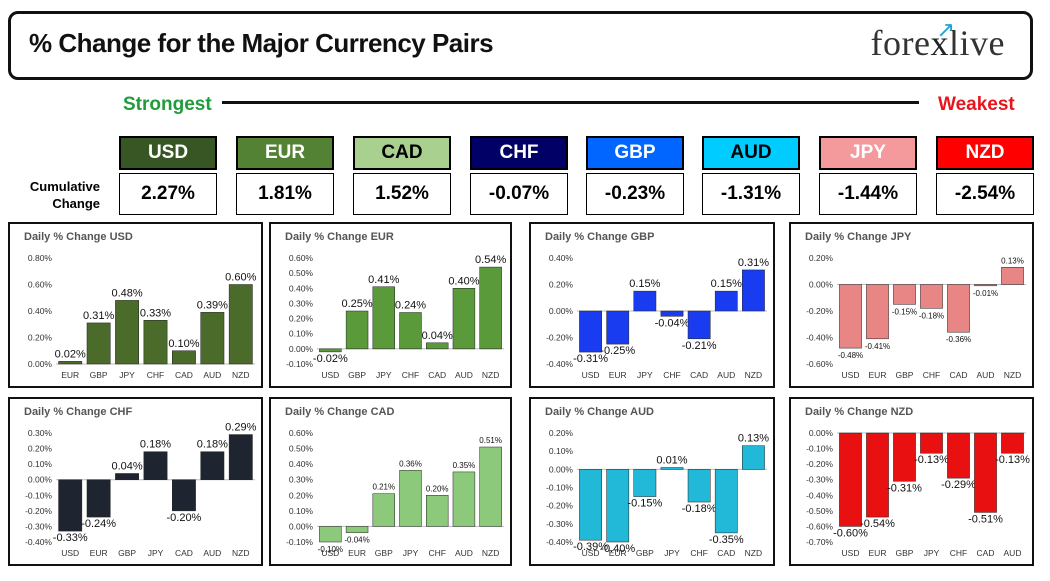 The image size is (1050, 581). What do you see at coordinates (437, 336) in the screenshot?
I see `data-label: 0.04%` at bounding box center [437, 336].